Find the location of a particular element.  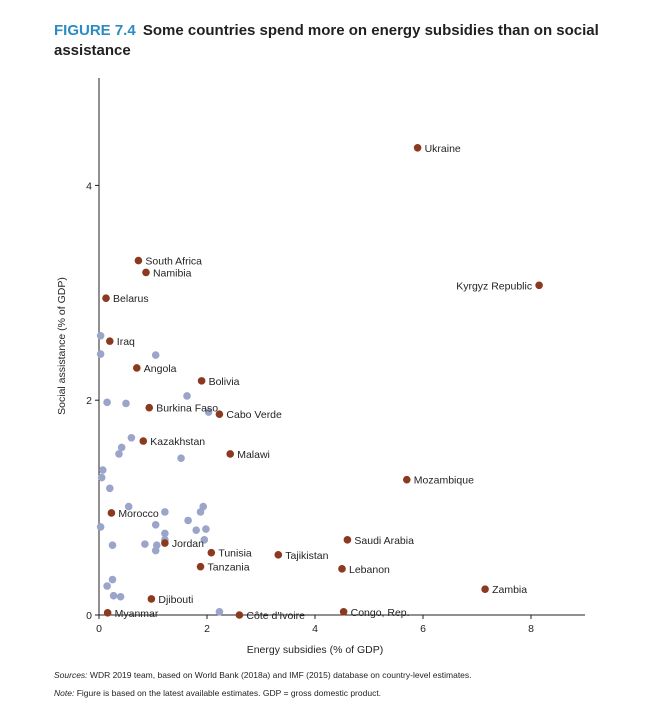

x-tick-label: 8 is located at coordinates (531, 629).